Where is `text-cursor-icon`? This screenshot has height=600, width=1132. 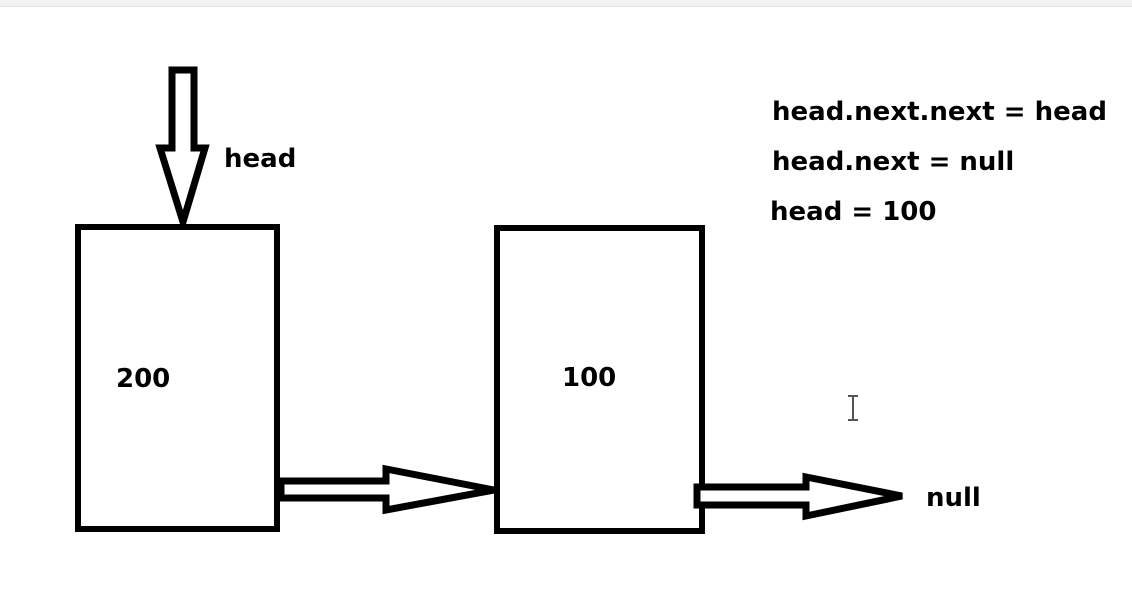 text-cursor-icon is located at coordinates (853, 408).